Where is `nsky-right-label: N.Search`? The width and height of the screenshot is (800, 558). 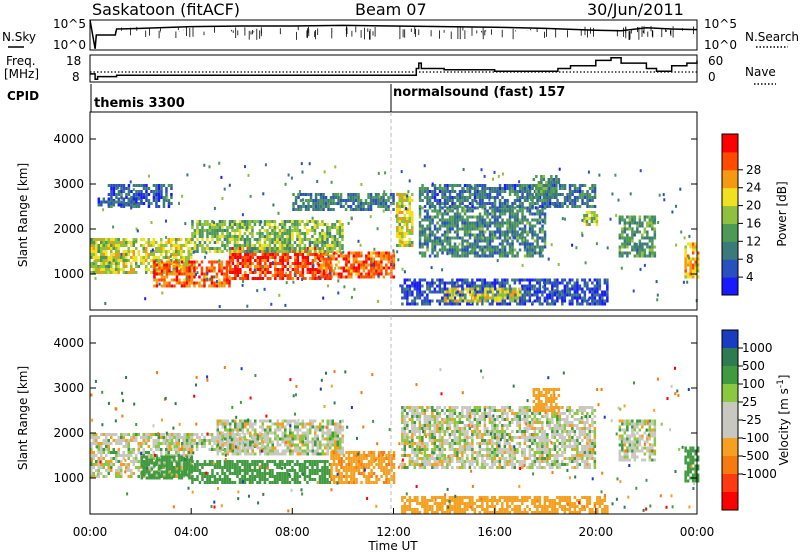 nsky-right-label: N.Search is located at coordinates (772, 37).